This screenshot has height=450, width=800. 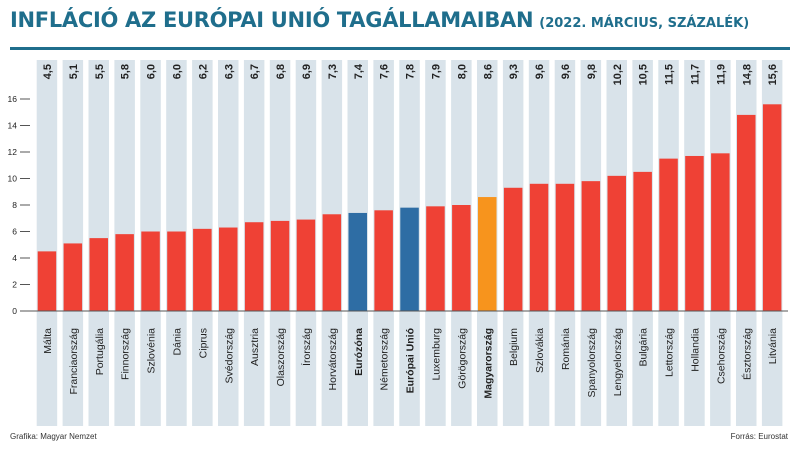 I want to click on category-label: Eurózóna, so click(x=359, y=352).